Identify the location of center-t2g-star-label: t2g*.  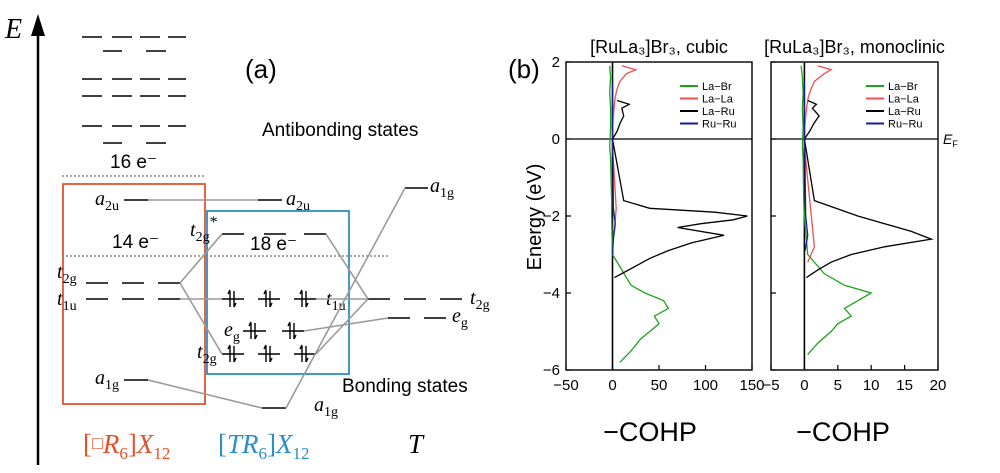
(204, 229).